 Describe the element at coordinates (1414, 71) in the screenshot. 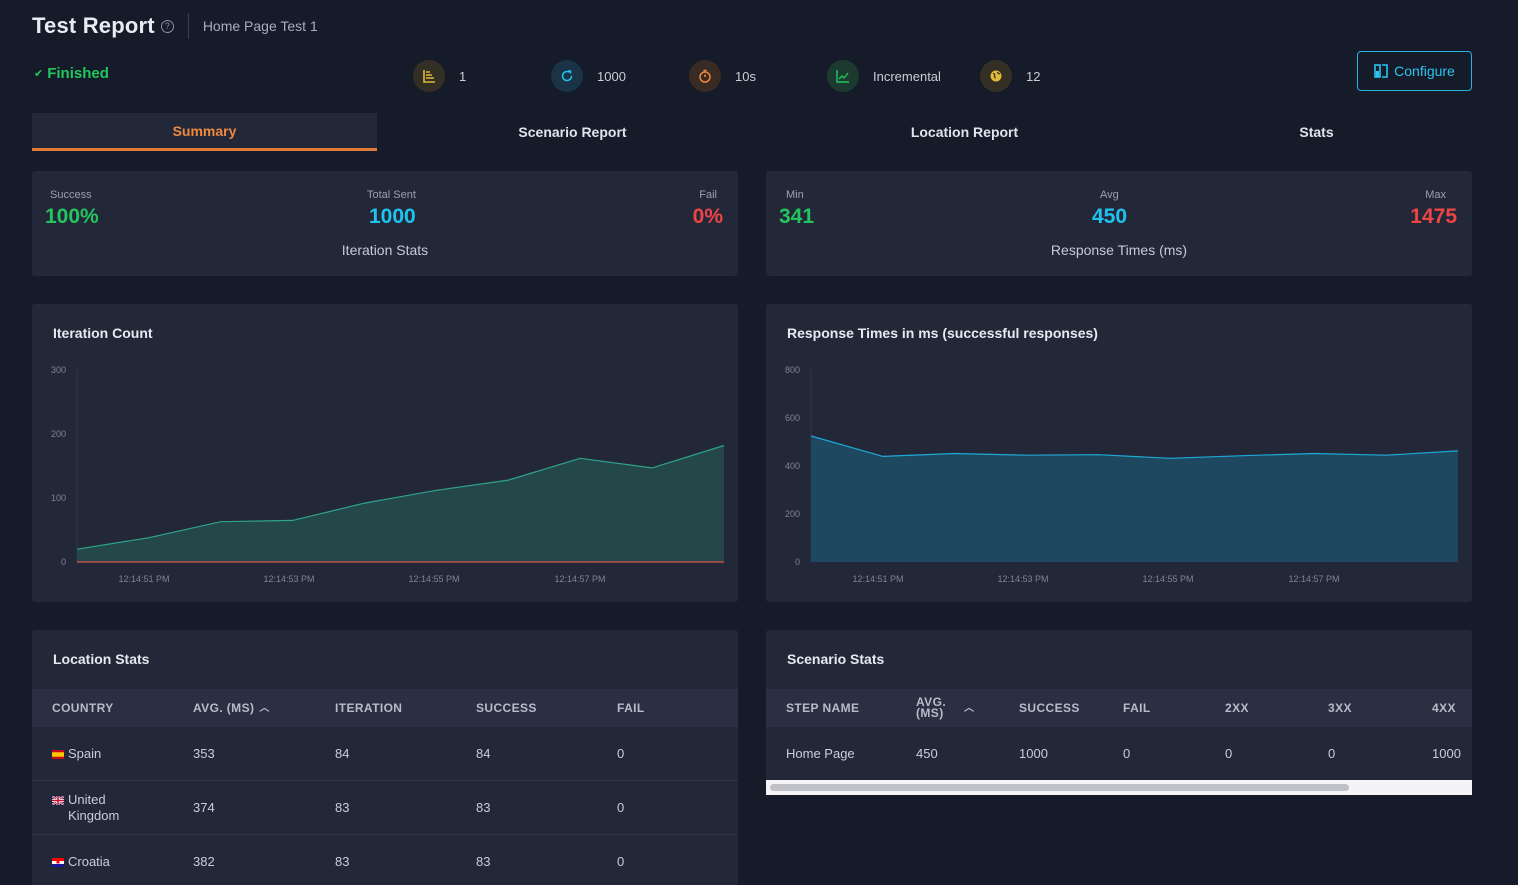

I see `configure-button: Configure` at that location.